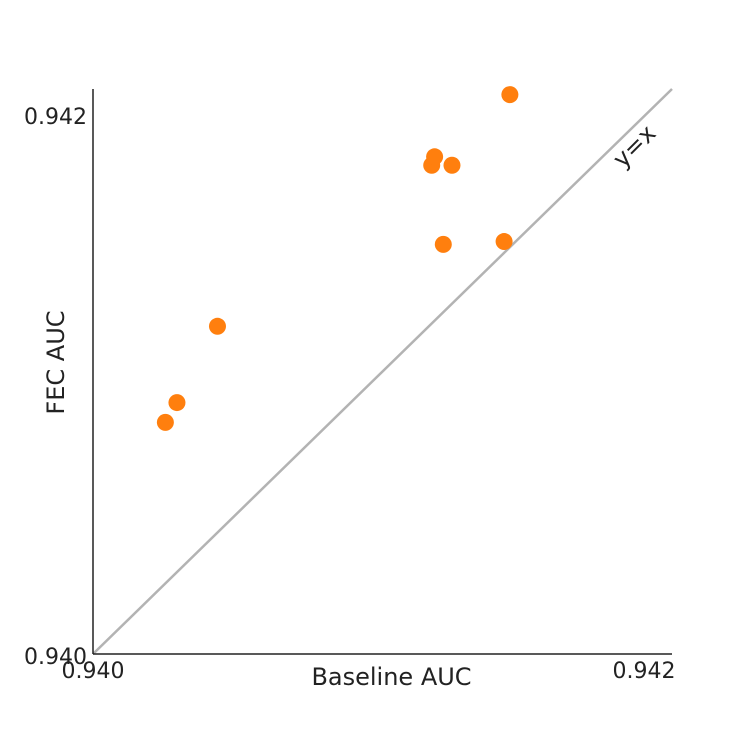 This screenshot has height=747, width=747. Describe the element at coordinates (56, 362) in the screenshot. I see `y-axis-title: FEC AUC` at that location.